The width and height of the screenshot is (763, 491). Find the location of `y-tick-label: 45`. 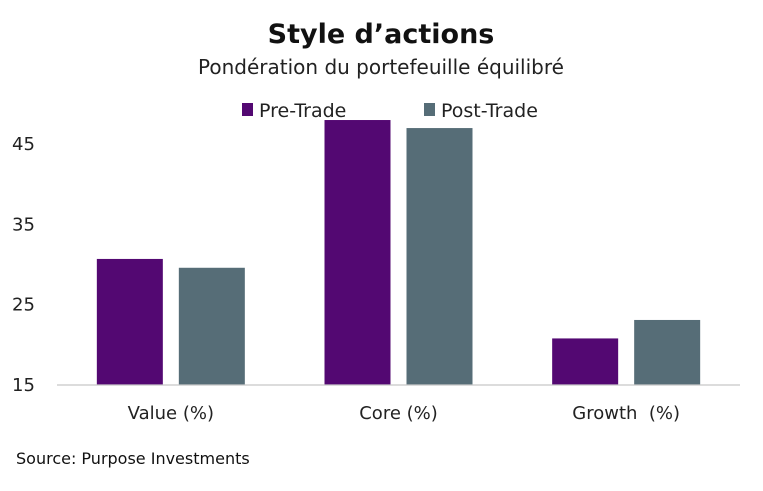

y-tick-label: 45 is located at coordinates (23, 144).